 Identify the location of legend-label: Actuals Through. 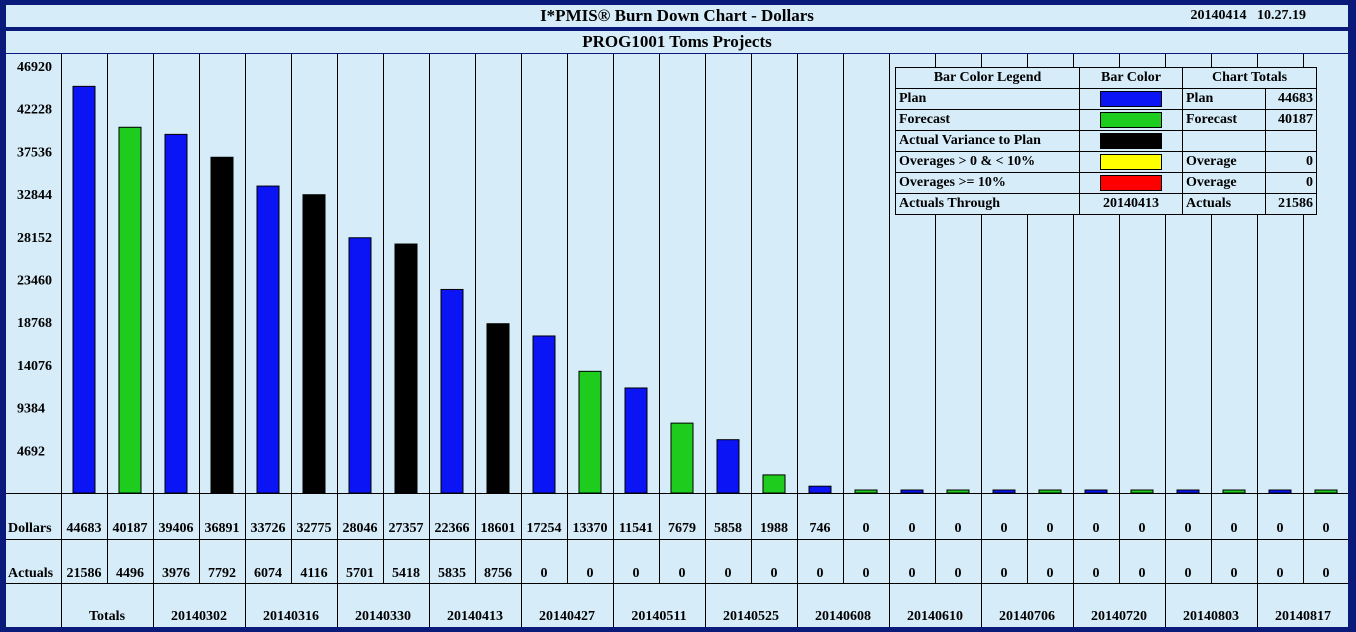
(987, 204).